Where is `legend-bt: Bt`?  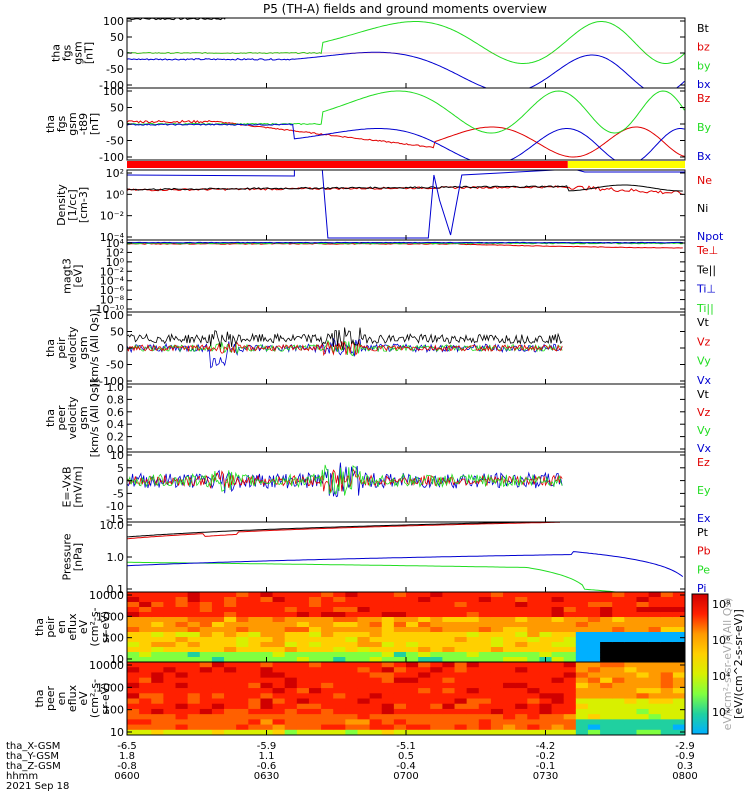 legend-bt: Bt is located at coordinates (703, 28).